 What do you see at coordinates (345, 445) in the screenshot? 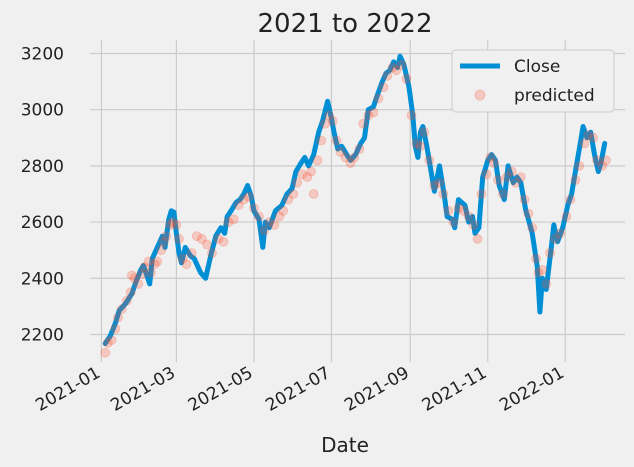
I see `x-axis-label: Date` at bounding box center [345, 445].